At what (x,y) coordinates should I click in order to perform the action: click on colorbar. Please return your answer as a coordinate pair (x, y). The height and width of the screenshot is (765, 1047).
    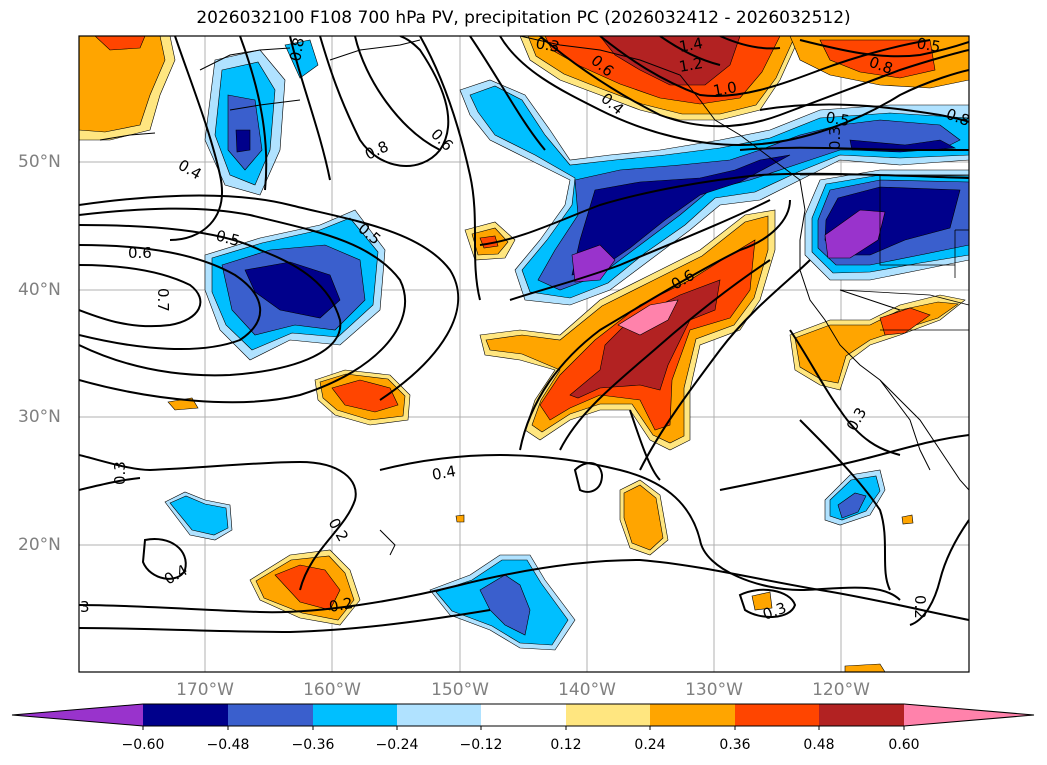
    Looking at the image, I should click on (523, 716).